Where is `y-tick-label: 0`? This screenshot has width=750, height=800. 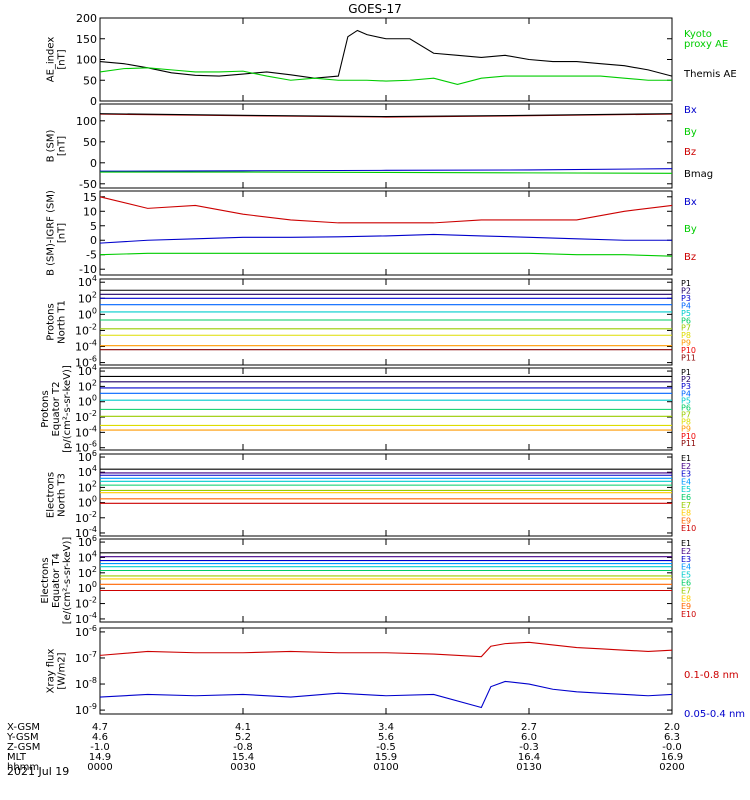
y-tick-label: 0 is located at coordinates (93, 163).